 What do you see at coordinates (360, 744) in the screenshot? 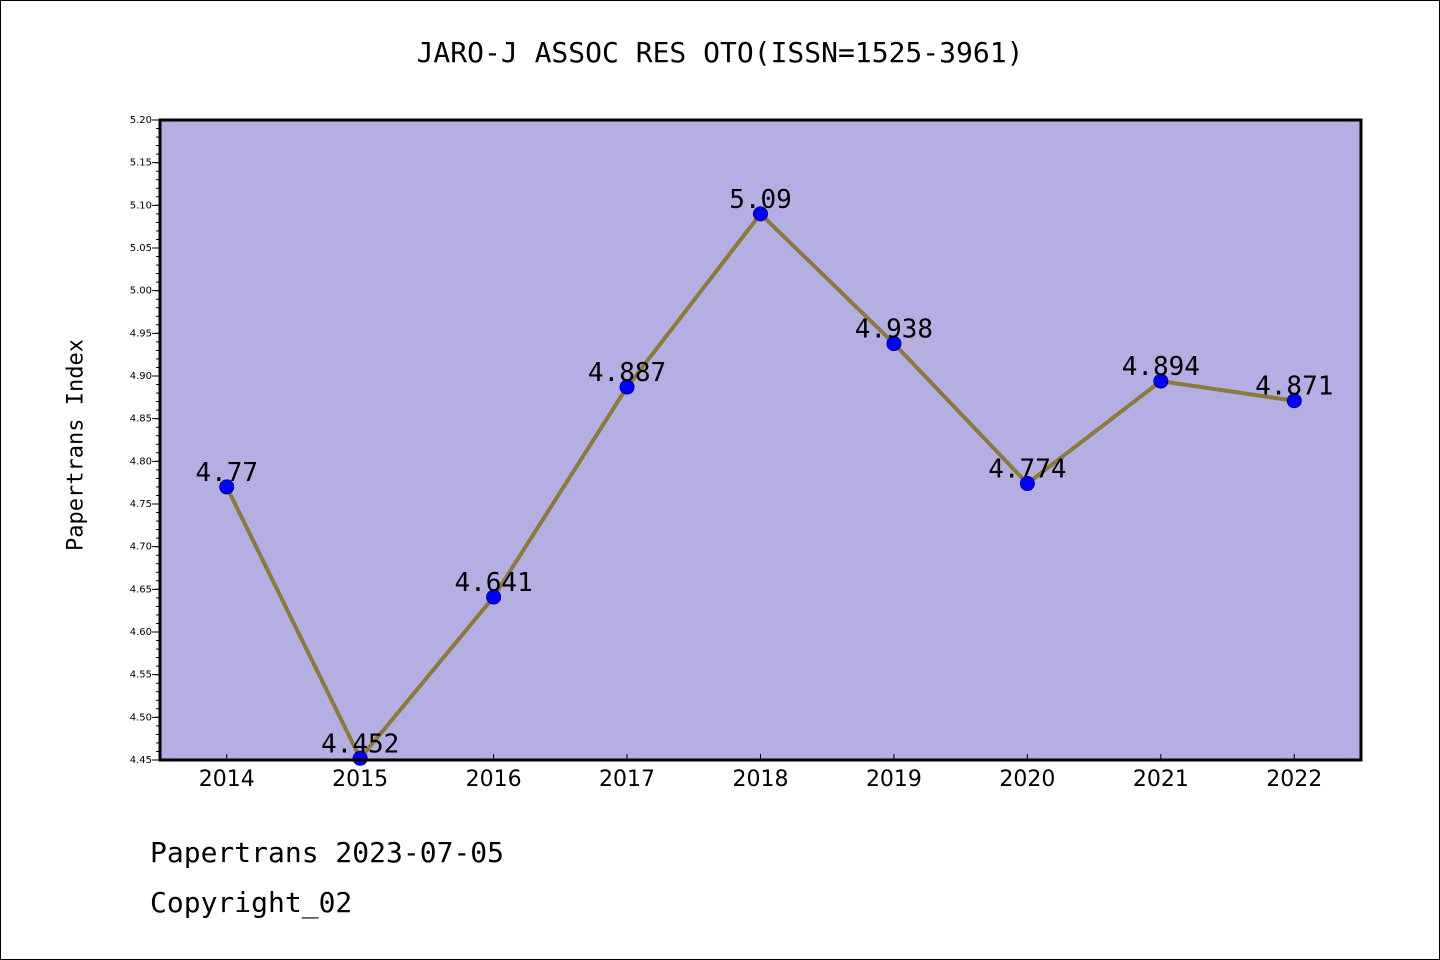
I see `data-label: 4.452` at bounding box center [360, 744].